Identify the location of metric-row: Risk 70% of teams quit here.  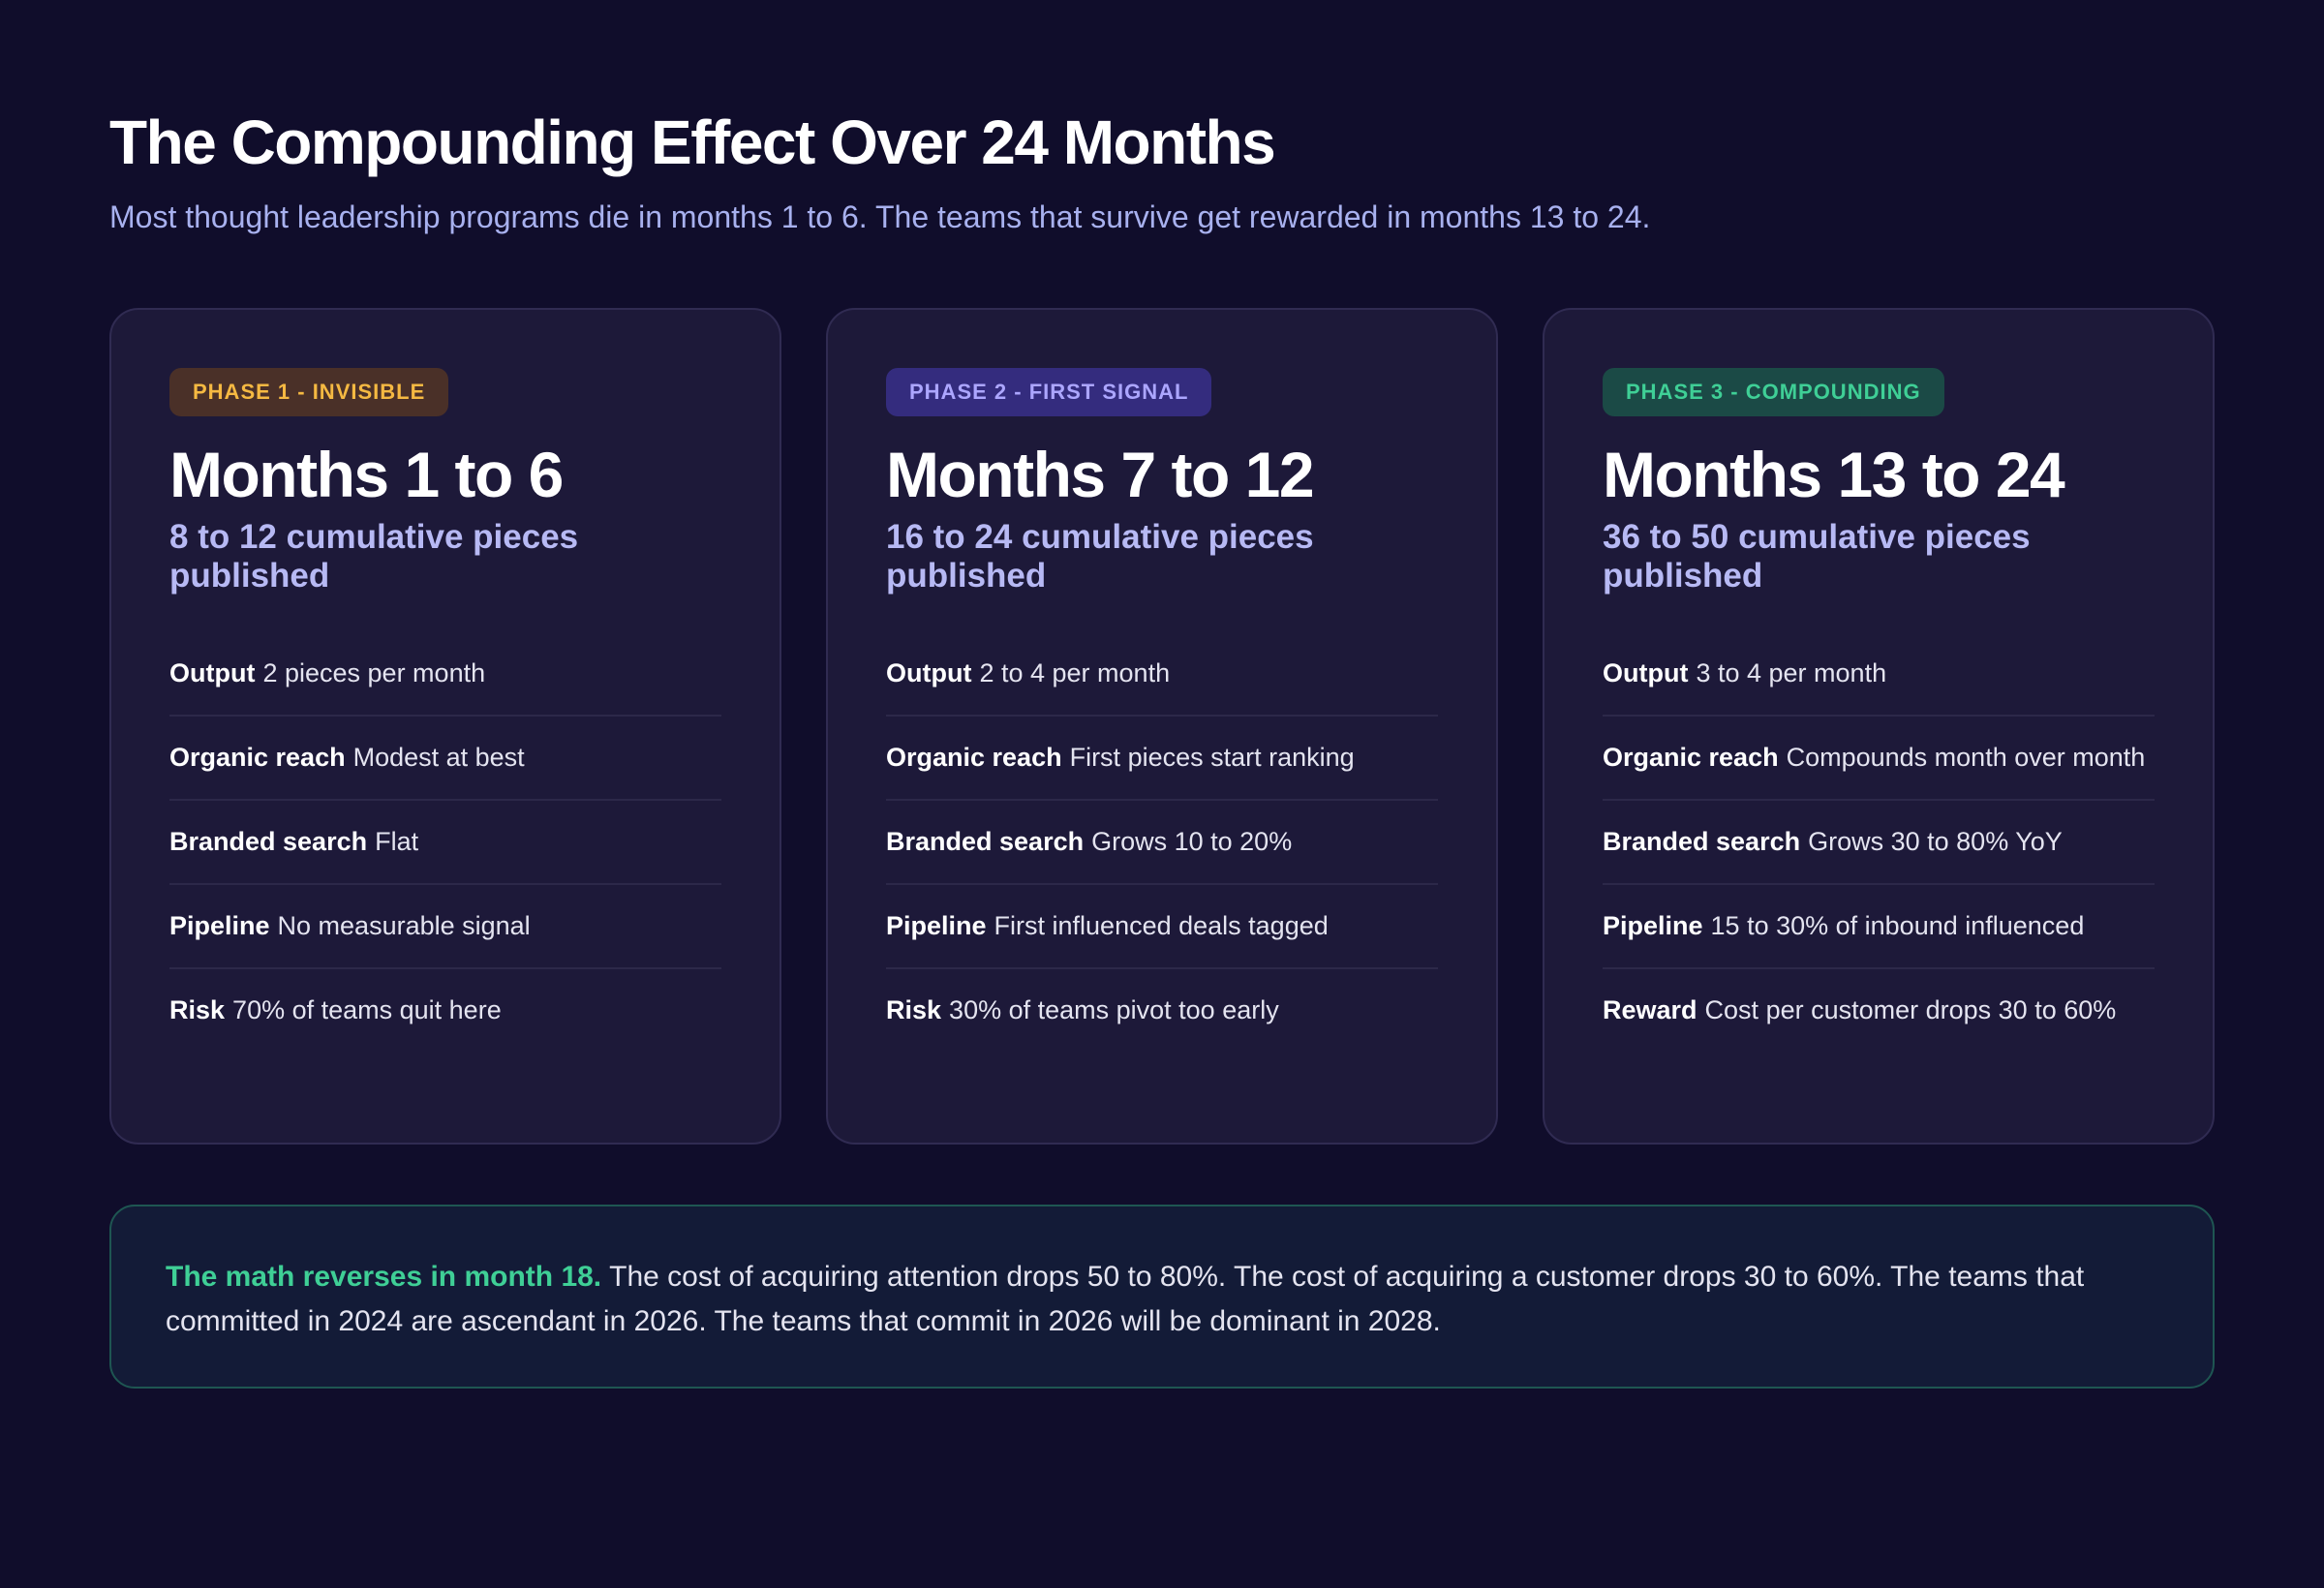
(445, 1010).